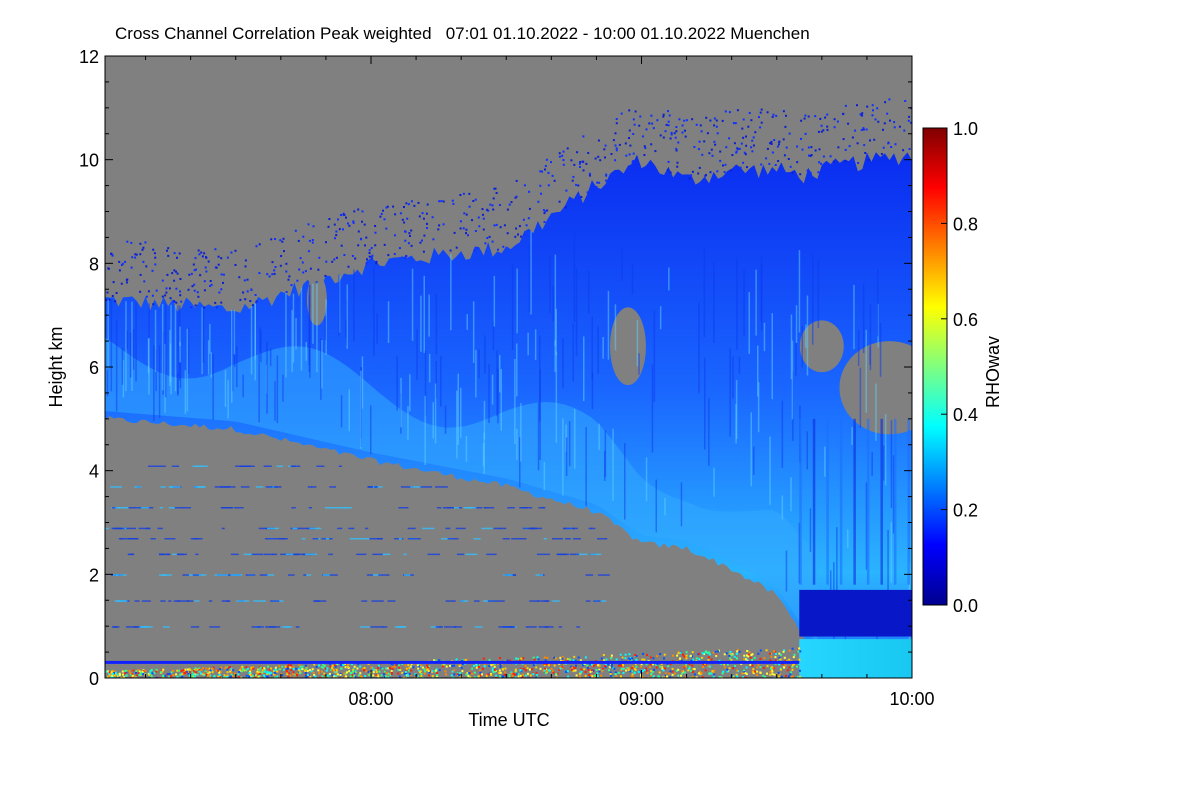 The image size is (1200, 800). Describe the element at coordinates (89, 57) in the screenshot. I see `y-tick-label: 12` at that location.